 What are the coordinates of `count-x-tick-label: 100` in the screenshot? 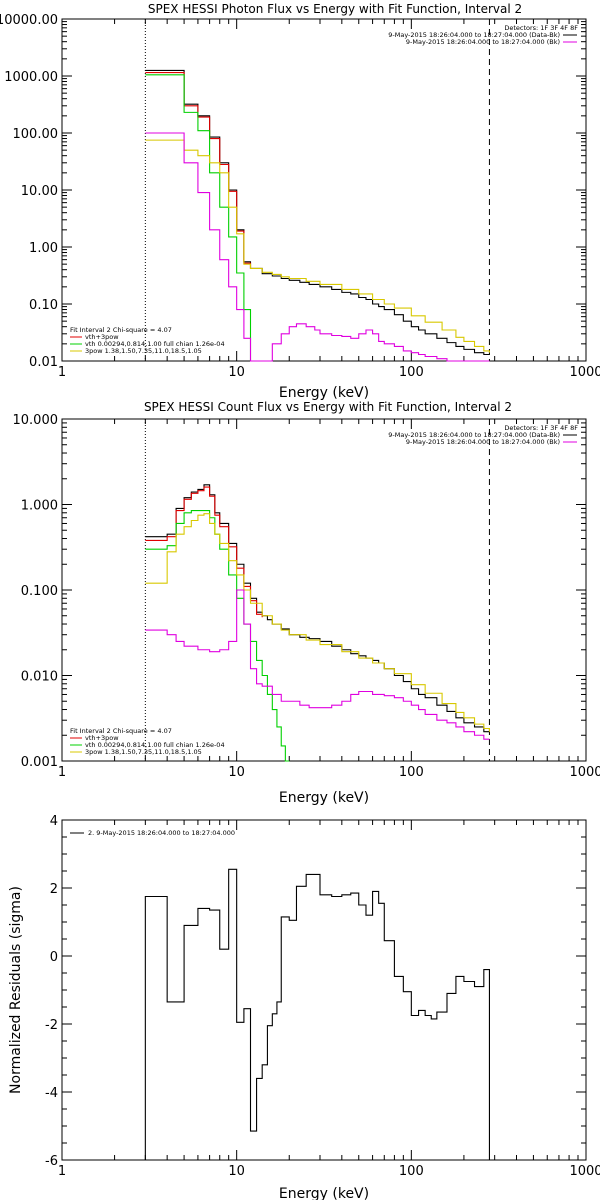 It's located at (411, 772).